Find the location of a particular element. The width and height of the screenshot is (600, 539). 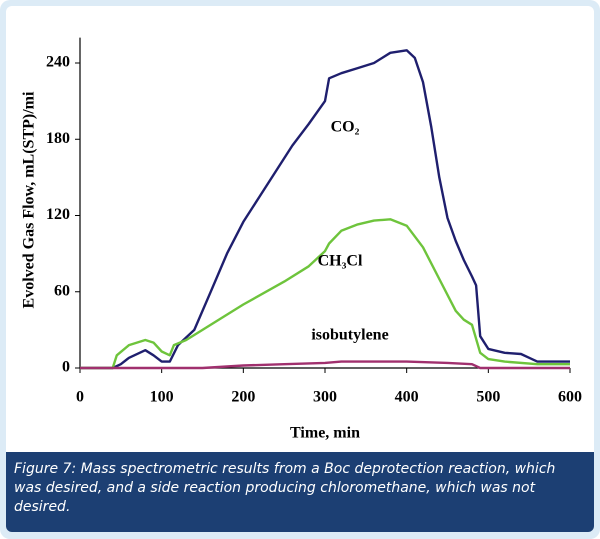

series-label: isobutylene is located at coordinates (349, 335).